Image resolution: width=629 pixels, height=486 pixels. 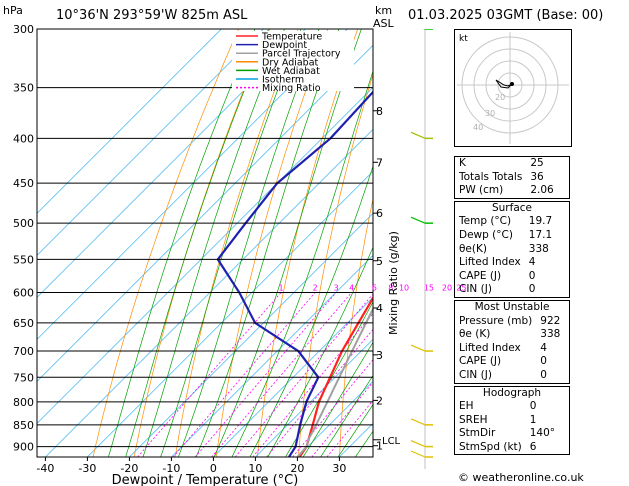 I want to click on legend-entry: Dry Adiabat, so click(x=290, y=62).